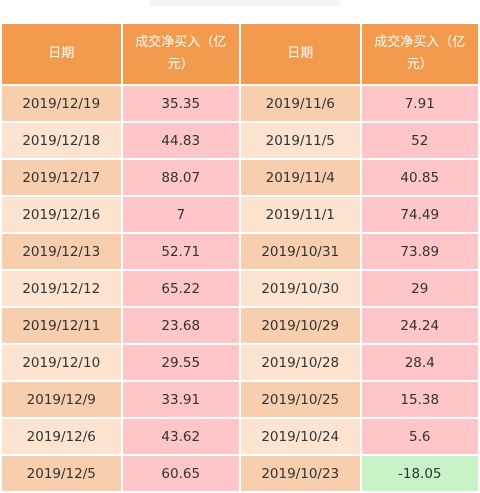 The image size is (480, 493). What do you see at coordinates (419, 251) in the screenshot?
I see `net-buy-cell-right: 73.89` at bounding box center [419, 251].